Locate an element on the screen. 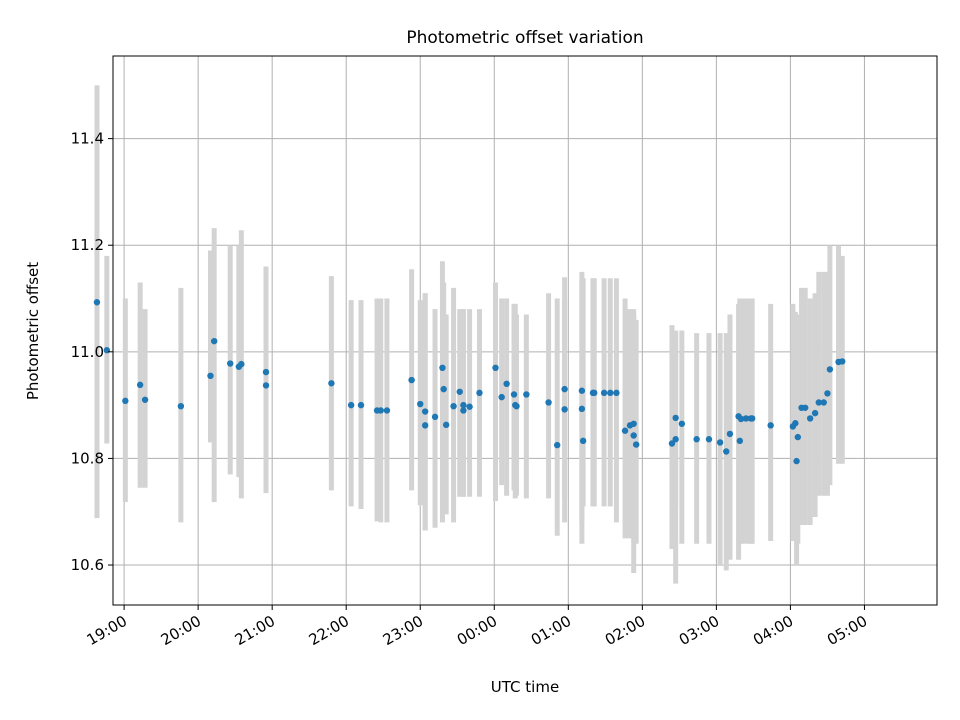 This screenshot has height=720, width=960. y-axis-label: Photometric offset is located at coordinates (33, 331).